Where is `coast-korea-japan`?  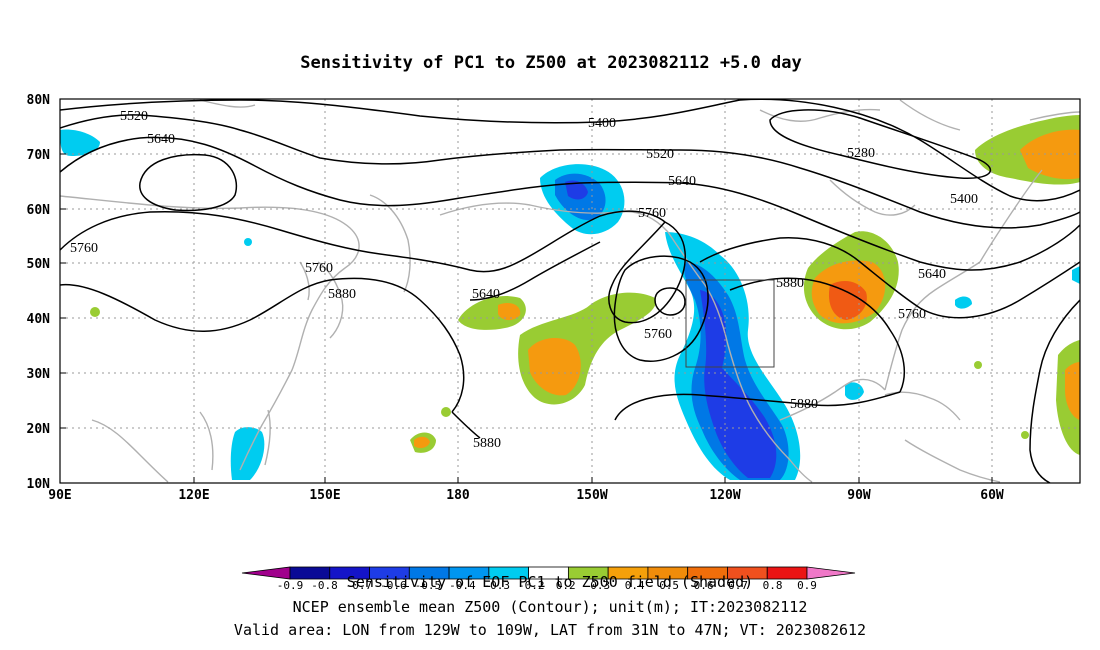
coast-korea-japan is located at coordinates (321, 300).